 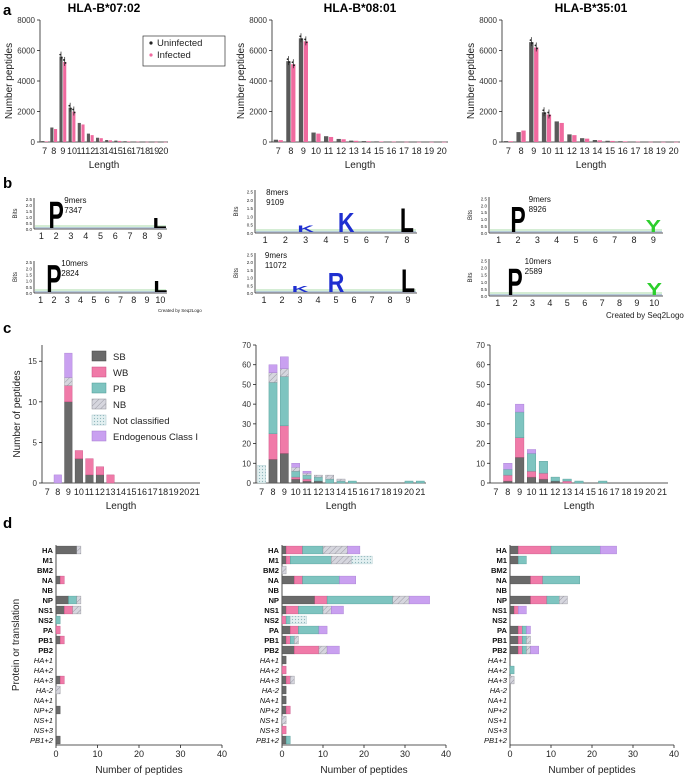 What do you see at coordinates (67, 300) in the screenshot?
I see `logo-position-label: 3` at bounding box center [67, 300].